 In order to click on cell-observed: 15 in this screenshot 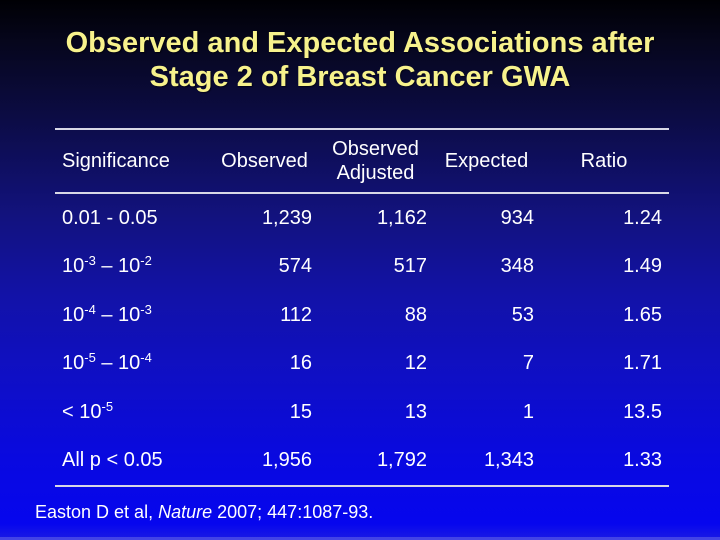, I will do `click(300, 411)`.